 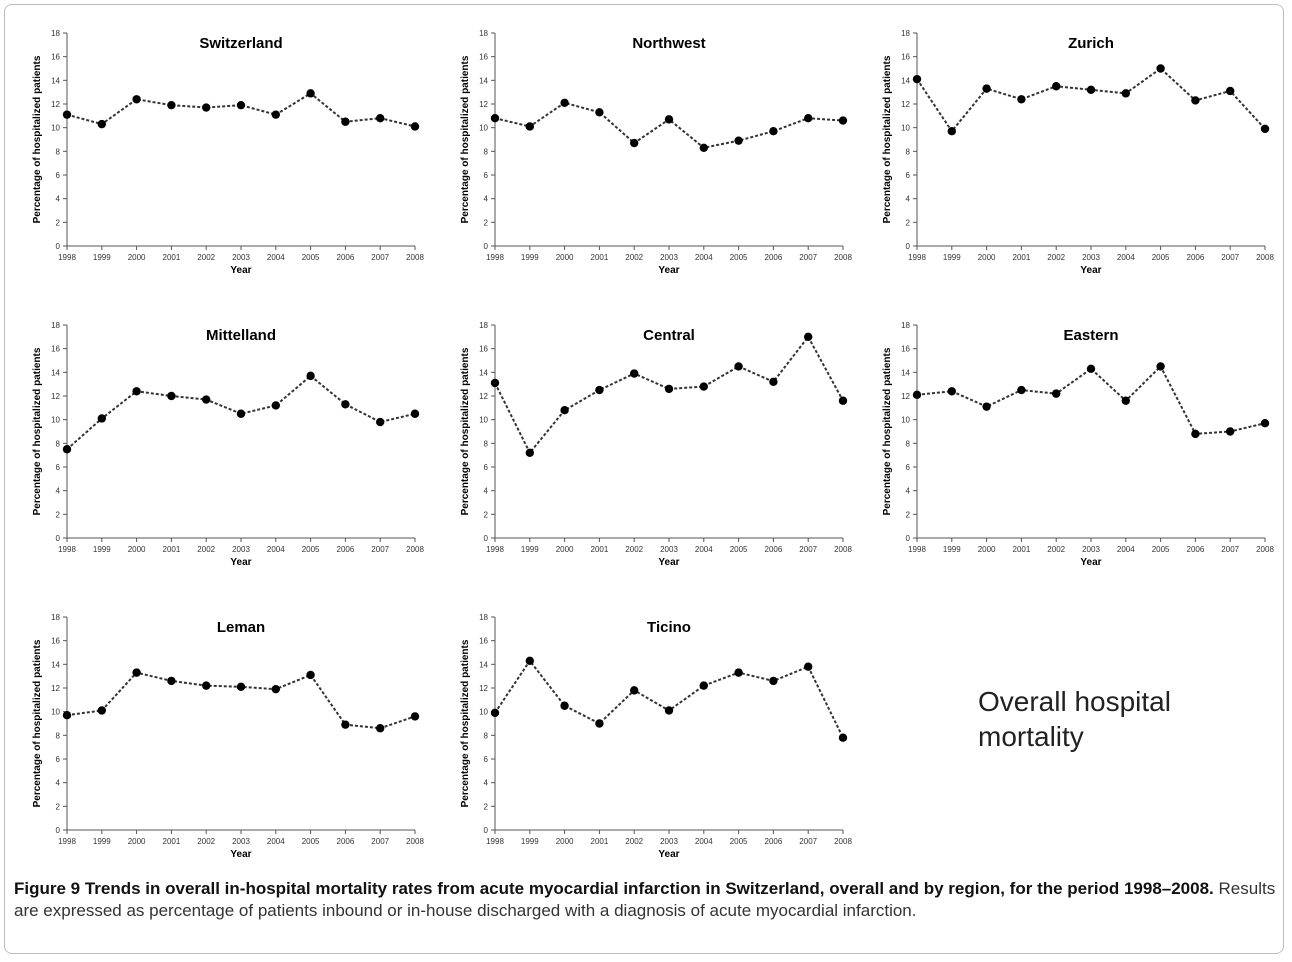 What do you see at coordinates (669, 335) in the screenshot?
I see `chart-title: Central` at bounding box center [669, 335].